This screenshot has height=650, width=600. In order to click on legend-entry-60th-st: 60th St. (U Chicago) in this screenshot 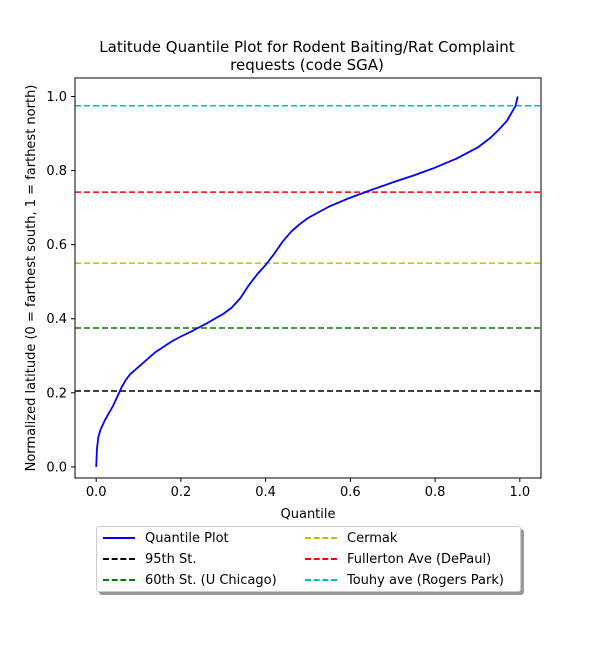, I will do `click(190, 580)`.